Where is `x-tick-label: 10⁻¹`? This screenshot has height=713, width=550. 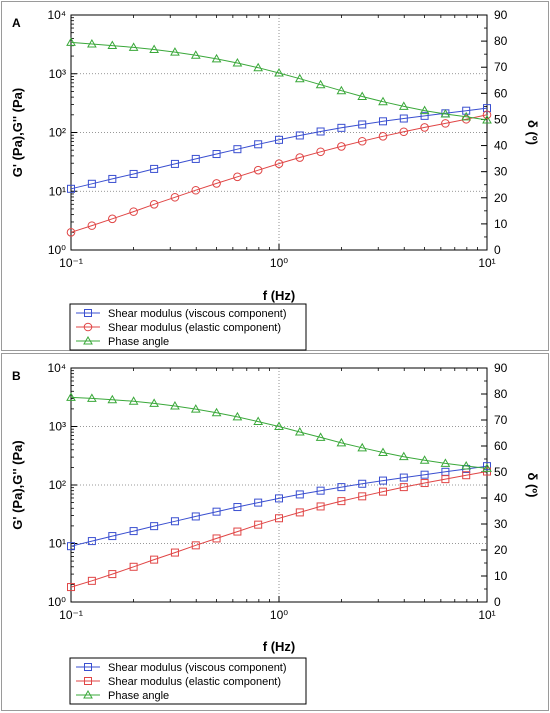 x-tick-label: 10⁻¹ is located at coordinates (71, 615).